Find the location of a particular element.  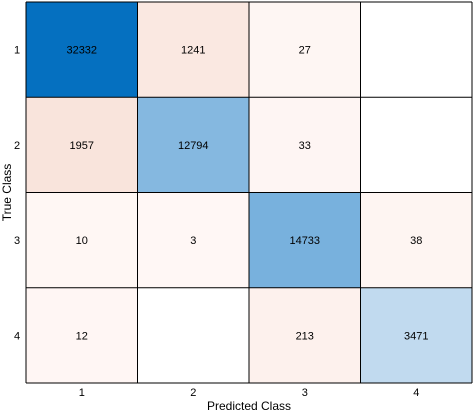

y-tick-label: 3 is located at coordinates (17, 241).